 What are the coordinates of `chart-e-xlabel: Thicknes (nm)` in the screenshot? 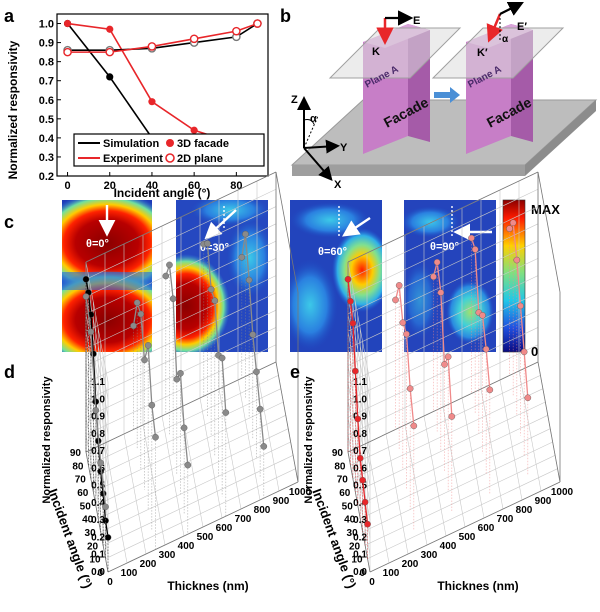 It's located at (477, 586).